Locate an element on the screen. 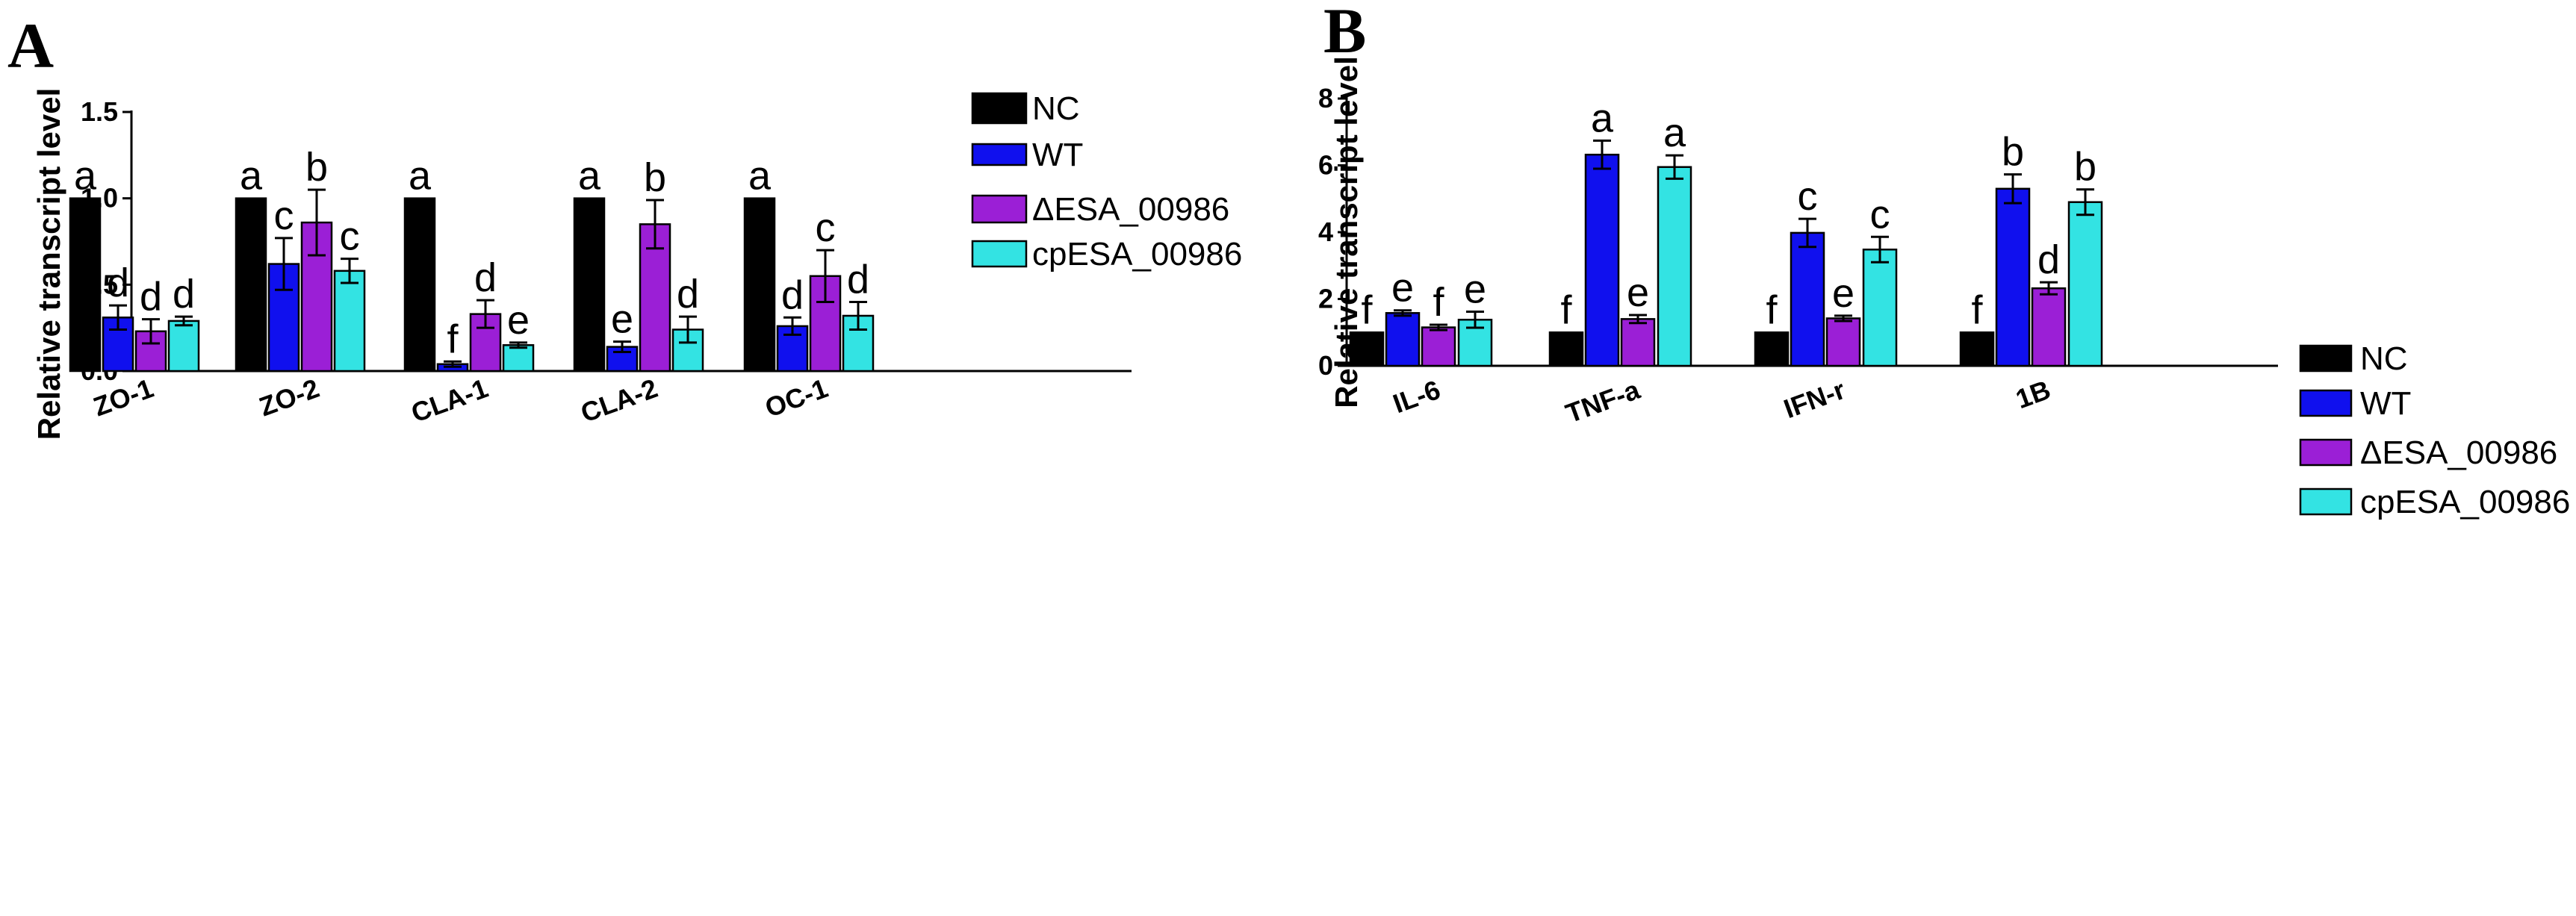 Image resolution: width=2576 pixels, height=916 pixels. panel-a-significance-letter-zo-2-wt: c is located at coordinates (284, 215).